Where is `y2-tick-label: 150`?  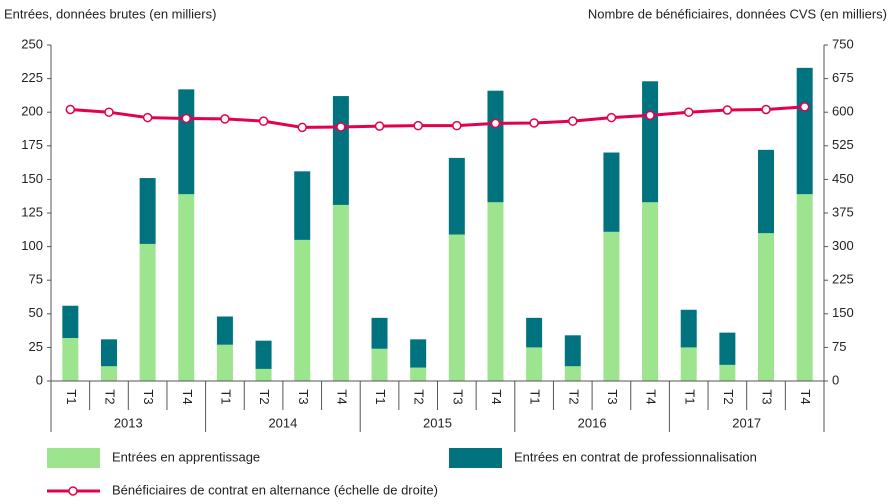
y2-tick-label: 150 is located at coordinates (843, 312).